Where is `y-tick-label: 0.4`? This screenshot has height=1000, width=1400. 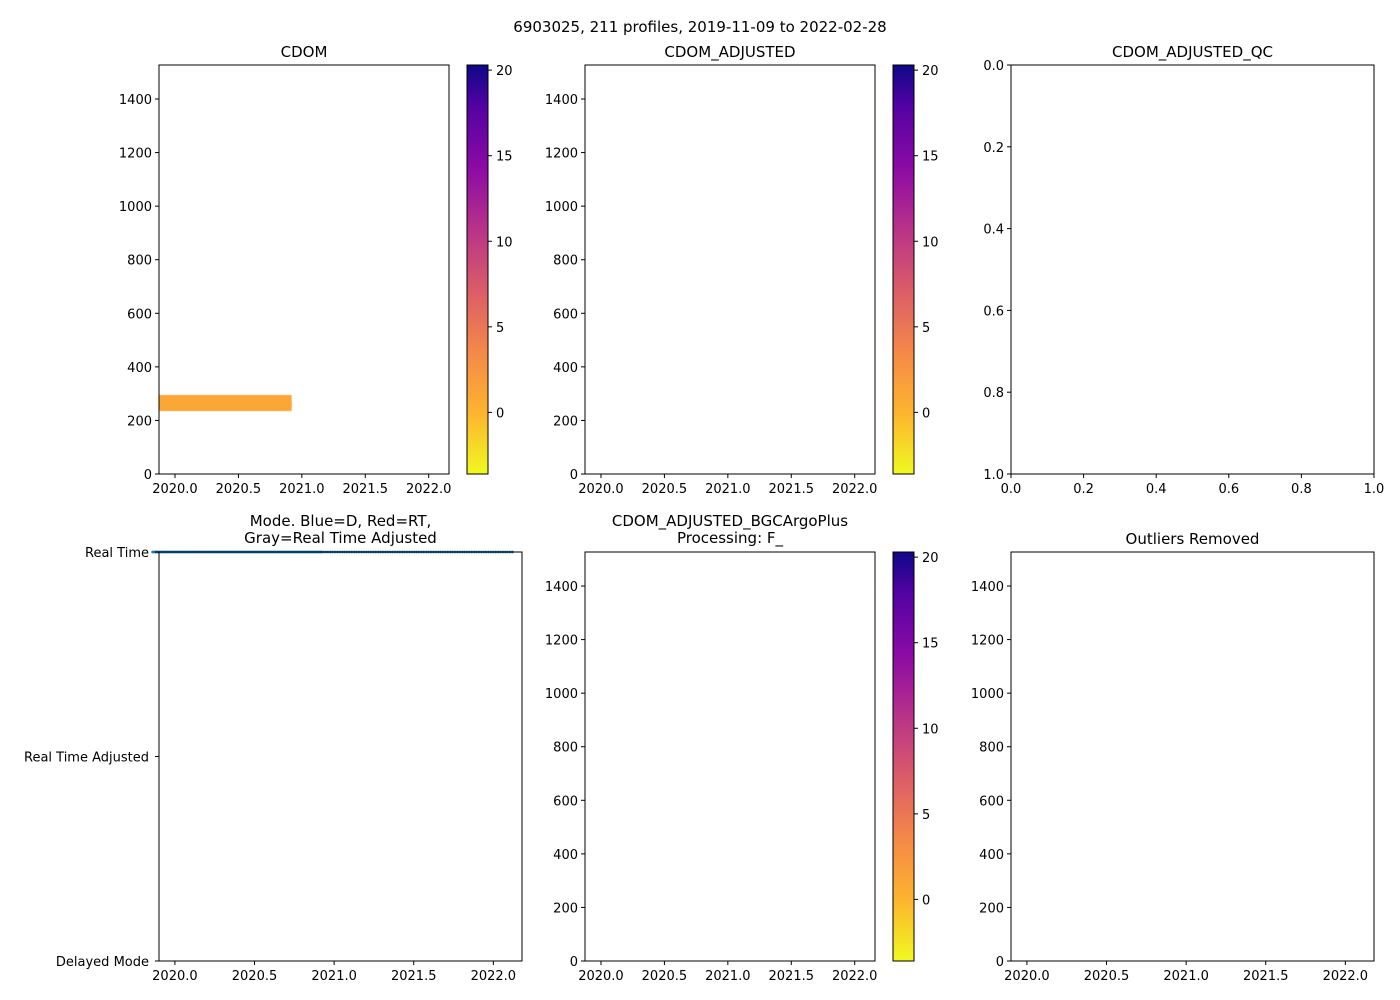
y-tick-label: 0.4 is located at coordinates (993, 230).